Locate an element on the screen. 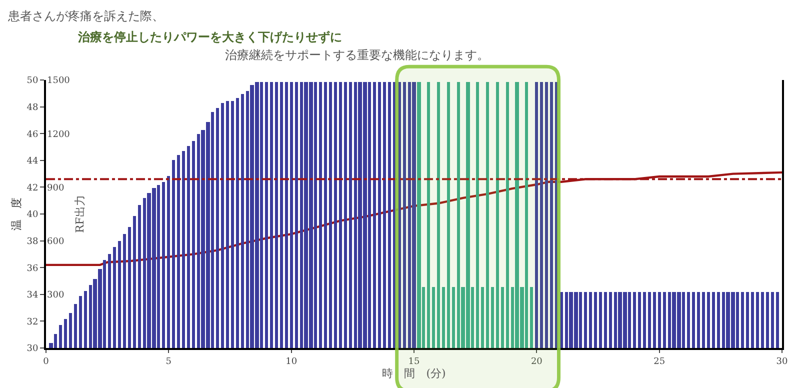  y-tick-label: 40 is located at coordinates (32, 215).